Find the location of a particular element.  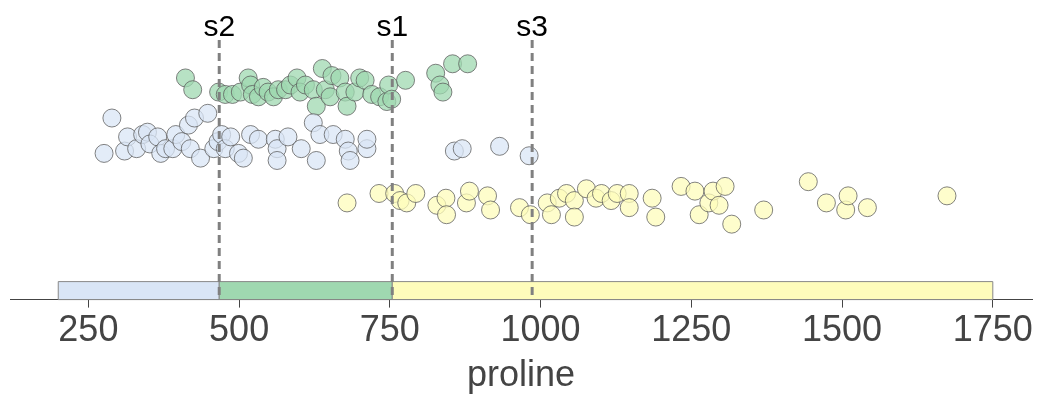

ref-line-label: s2 is located at coordinates (219, 25).